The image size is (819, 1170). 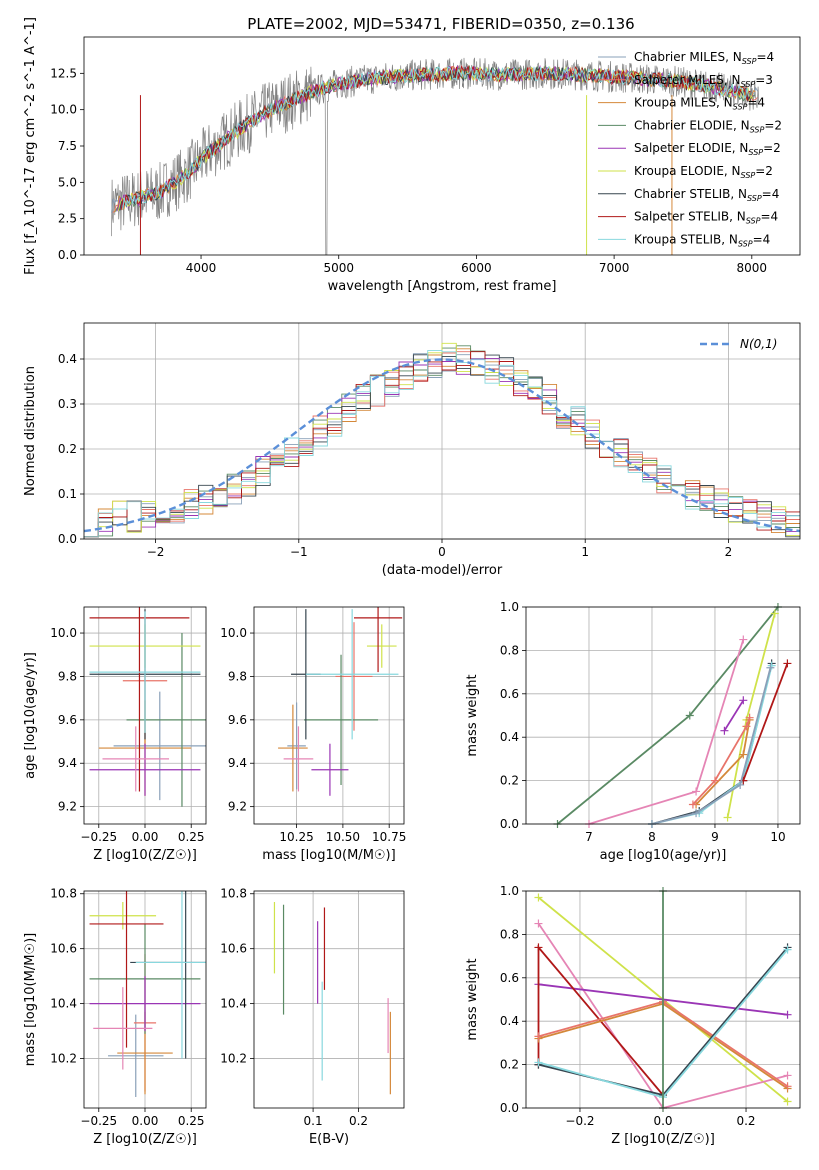 I want to click on y-axis-label: mass [log10(M/M☉)], so click(x=30, y=999).